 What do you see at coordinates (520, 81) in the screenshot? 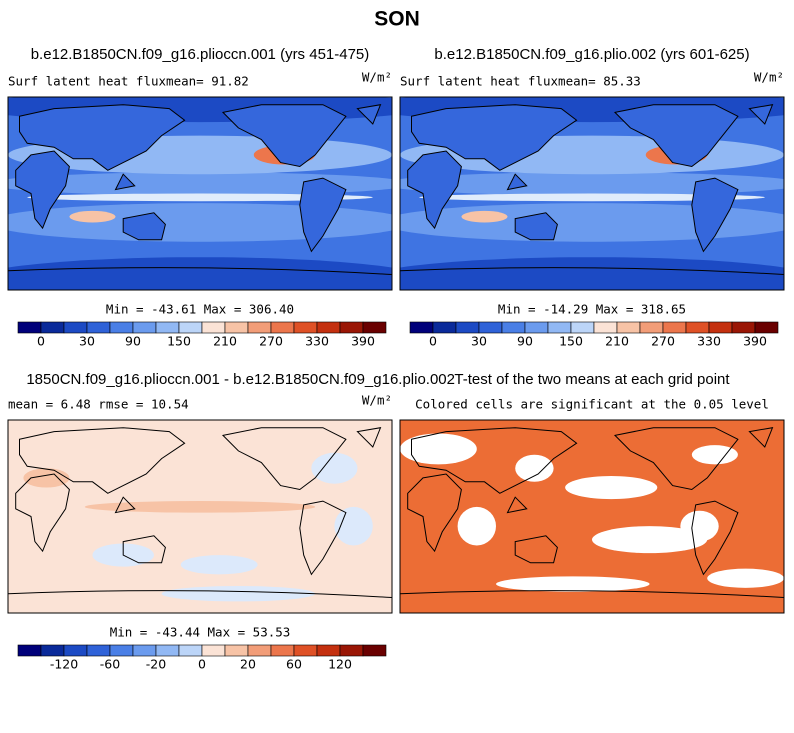
I see `panel-subtitle: Surf latent heat fluxmean= 85.33` at bounding box center [520, 81].